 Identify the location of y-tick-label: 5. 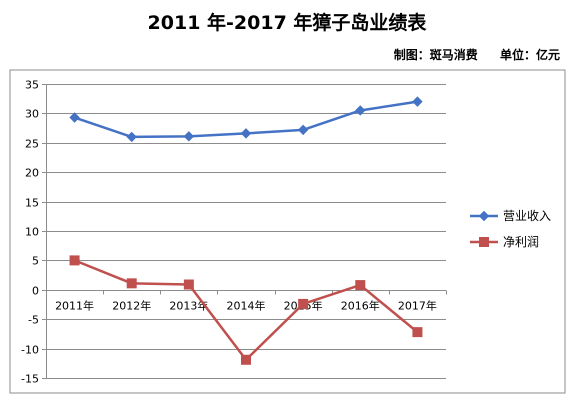
(35, 261).